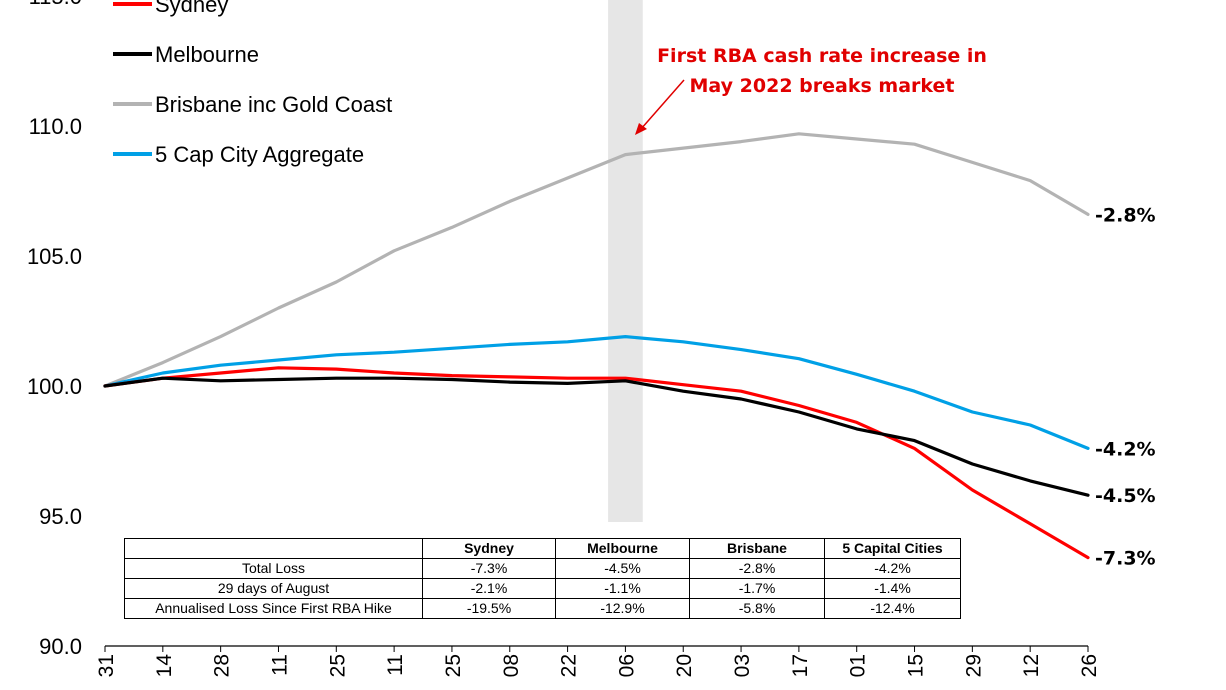  Describe the element at coordinates (1089, 665) in the screenshot. I see `x-tick-label: 26` at that location.